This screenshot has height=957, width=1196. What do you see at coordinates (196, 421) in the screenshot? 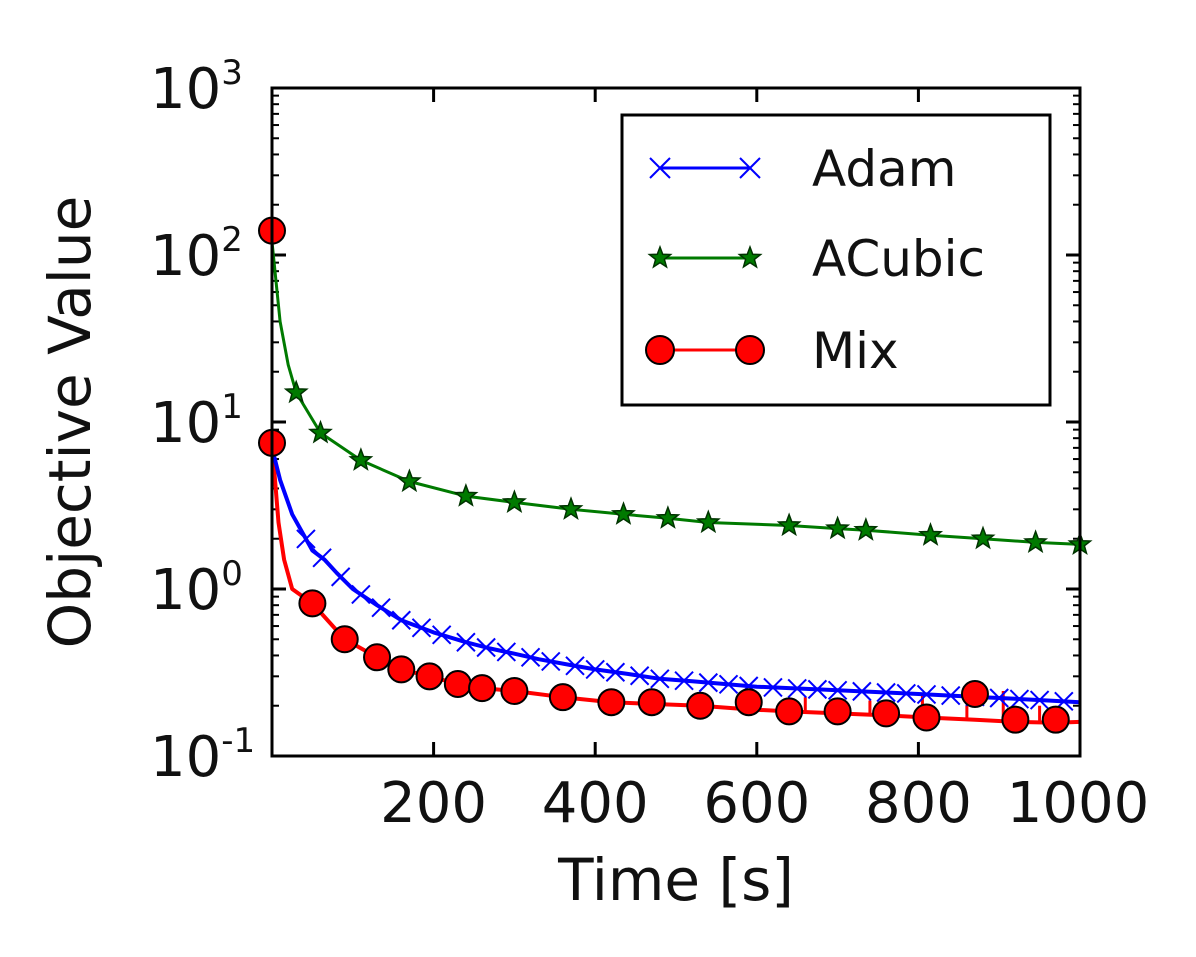
I see `y-tick-label: 10¹` at bounding box center [196, 421].